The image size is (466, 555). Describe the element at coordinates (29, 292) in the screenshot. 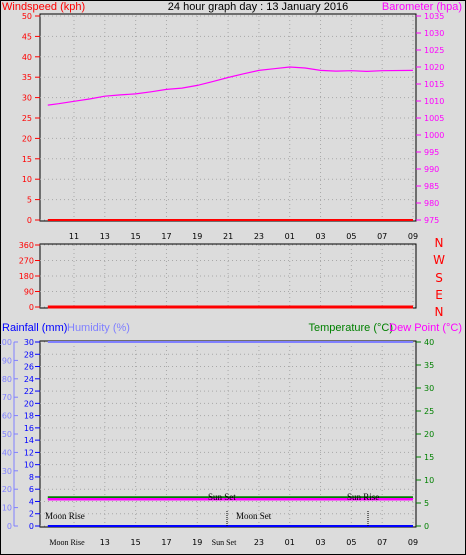

I see `direction-tick-90: 90` at that location.